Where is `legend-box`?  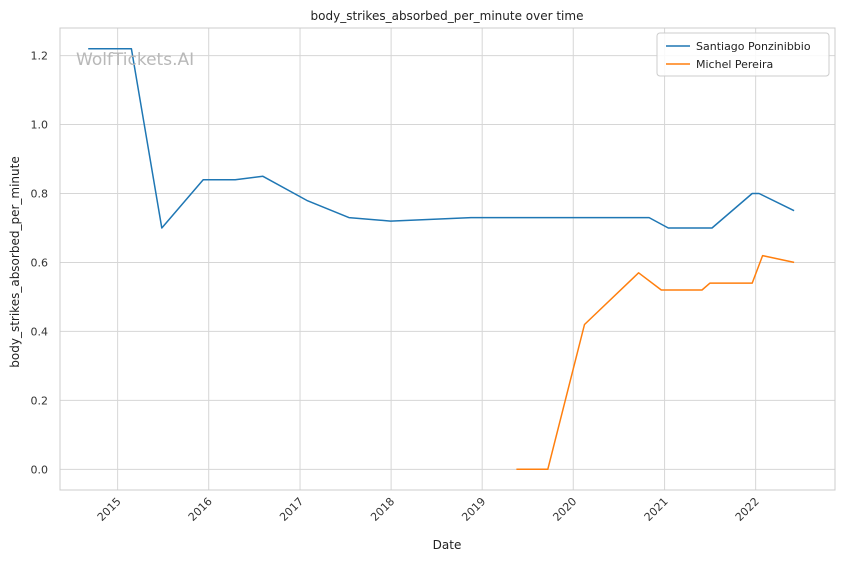 legend-box is located at coordinates (743, 54).